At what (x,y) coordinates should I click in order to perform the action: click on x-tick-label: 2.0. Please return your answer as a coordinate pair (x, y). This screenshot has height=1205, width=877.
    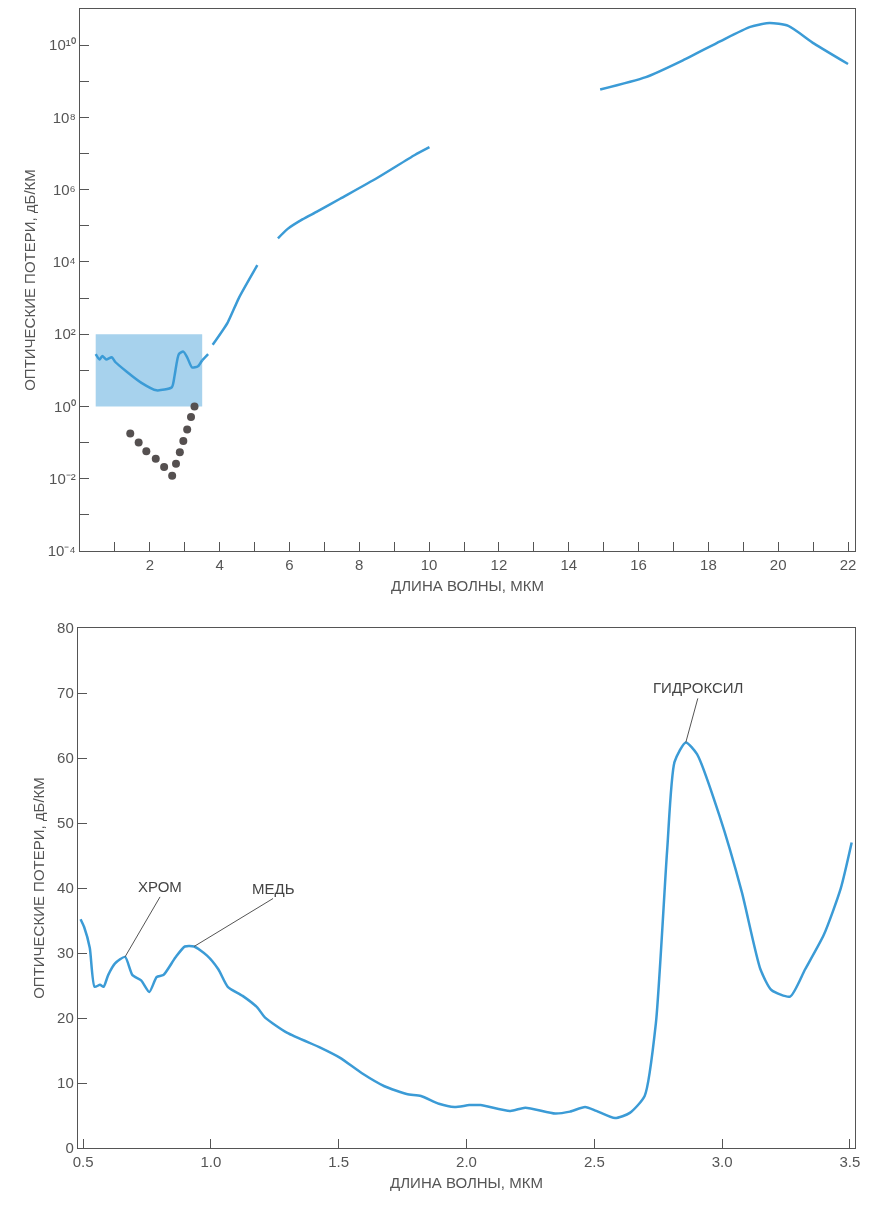
    Looking at the image, I should click on (466, 1162).